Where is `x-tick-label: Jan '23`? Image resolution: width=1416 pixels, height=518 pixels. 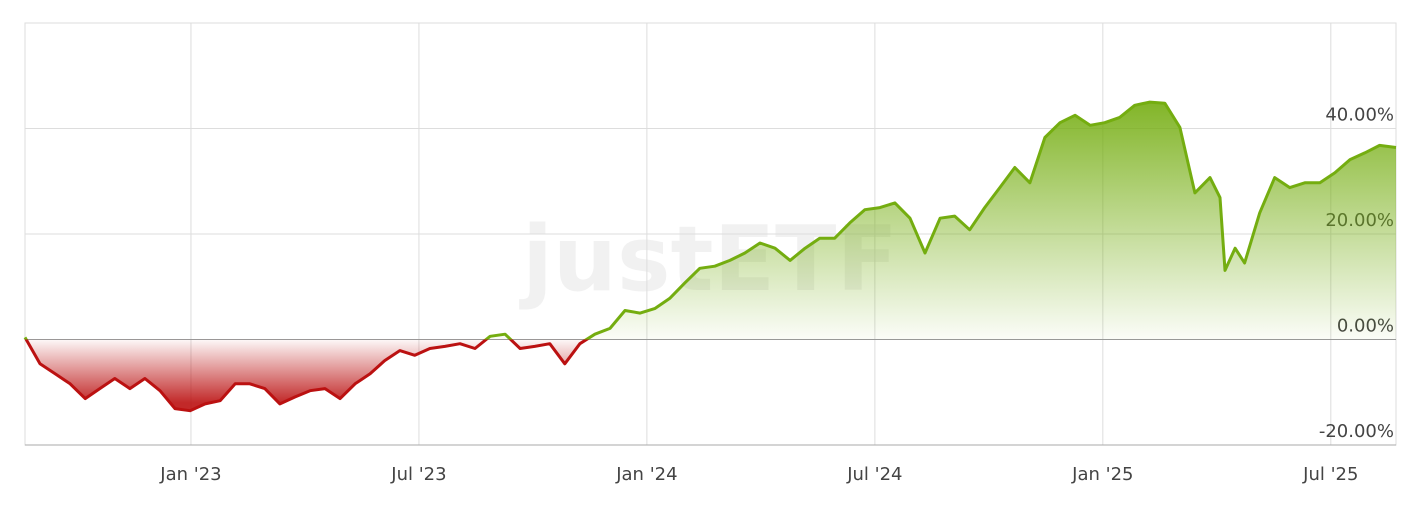 x-tick-label: Jan '23 is located at coordinates (190, 474).